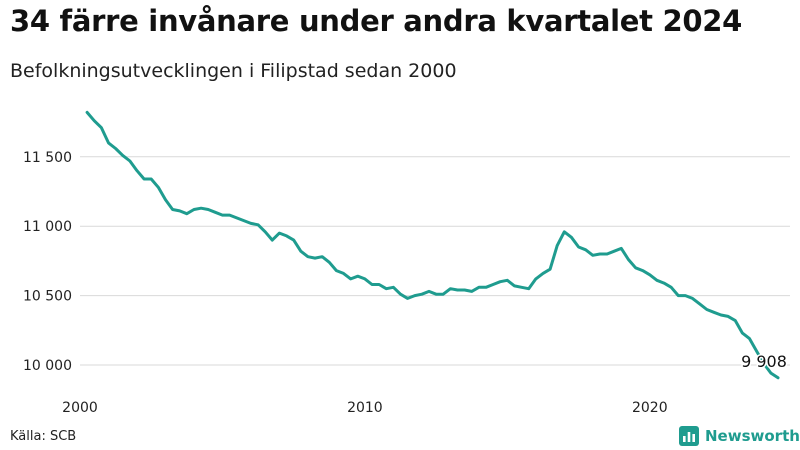 This screenshot has width=800, height=450. Describe the element at coordinates (47, 227) in the screenshot. I see `y-tick-label: 11 000` at that location.